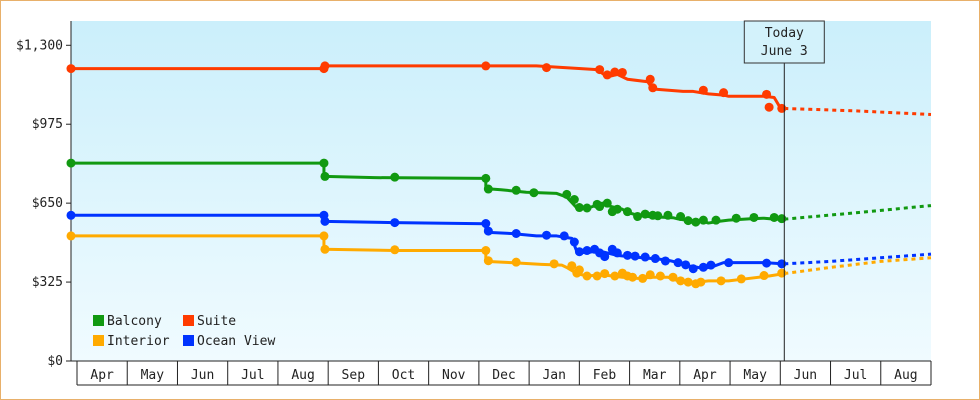 The width and height of the screenshot is (980, 400). What do you see at coordinates (184, 331) in the screenshot?
I see `legend: Balcony Suite Interior Ocean View` at bounding box center [184, 331].